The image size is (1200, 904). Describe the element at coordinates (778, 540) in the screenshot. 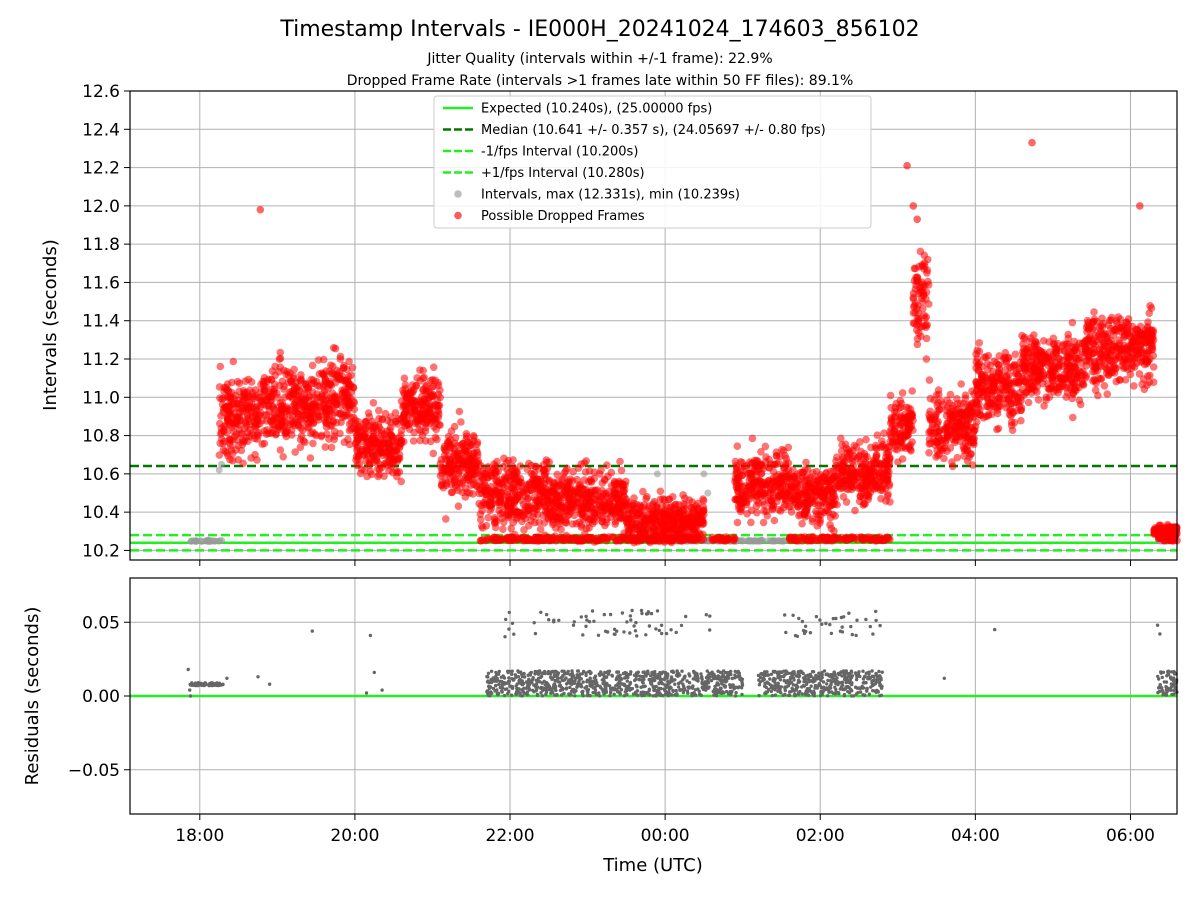

I see `interval-point` at that location.